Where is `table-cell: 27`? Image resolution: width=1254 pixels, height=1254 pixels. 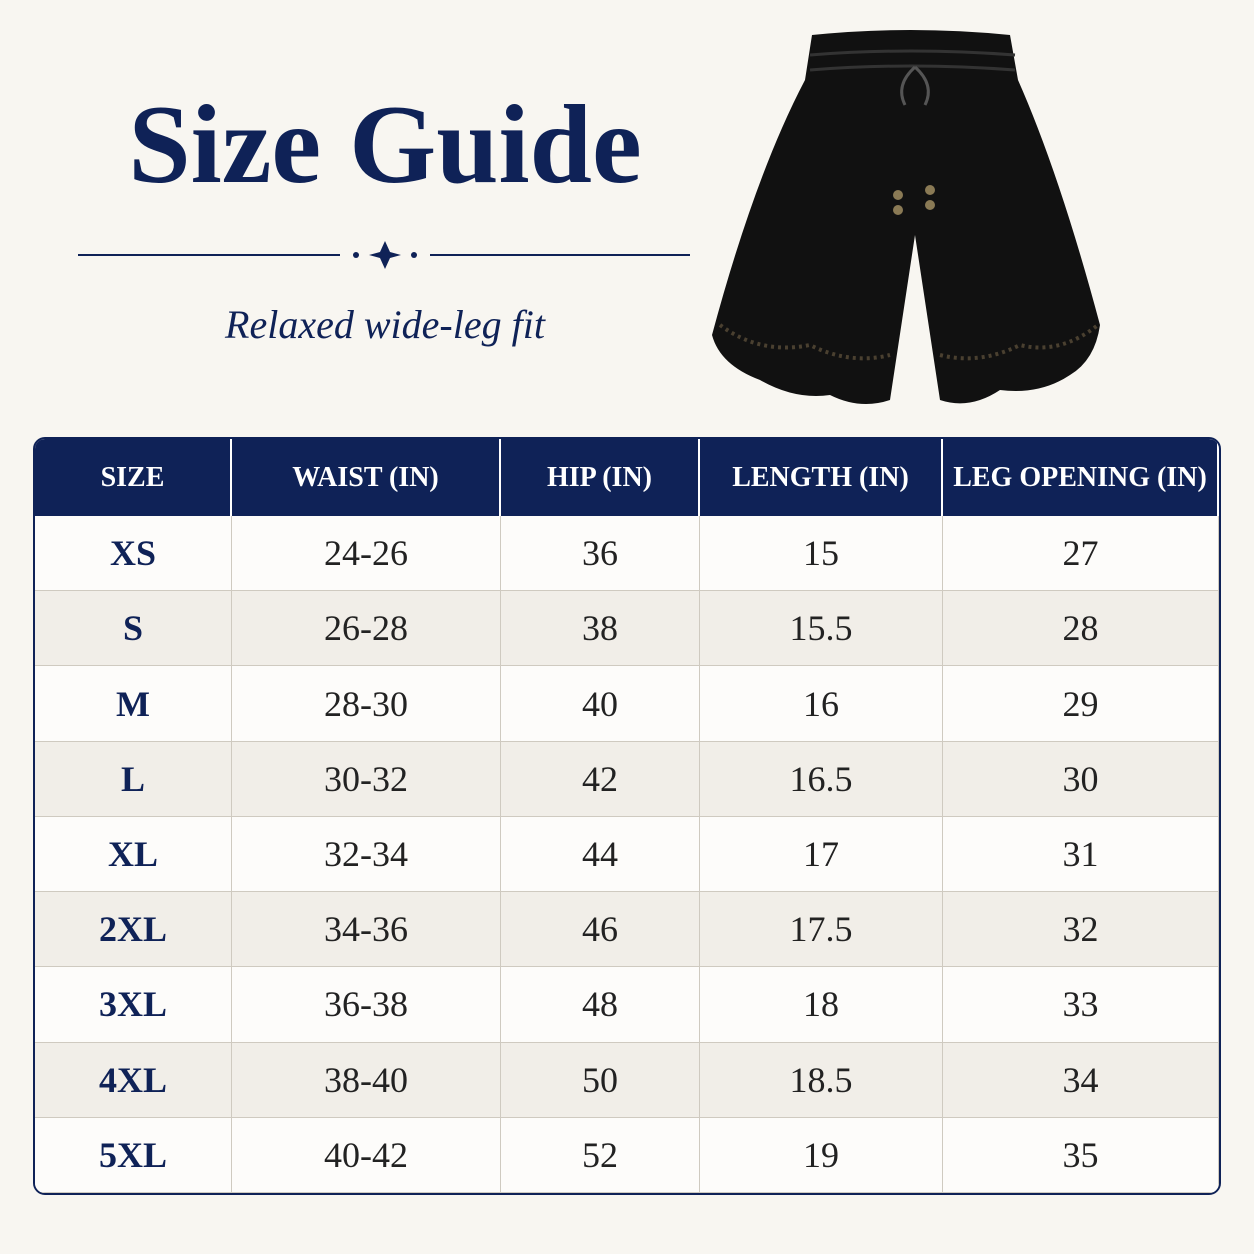
table-cell: 27 is located at coordinates (1081, 554).